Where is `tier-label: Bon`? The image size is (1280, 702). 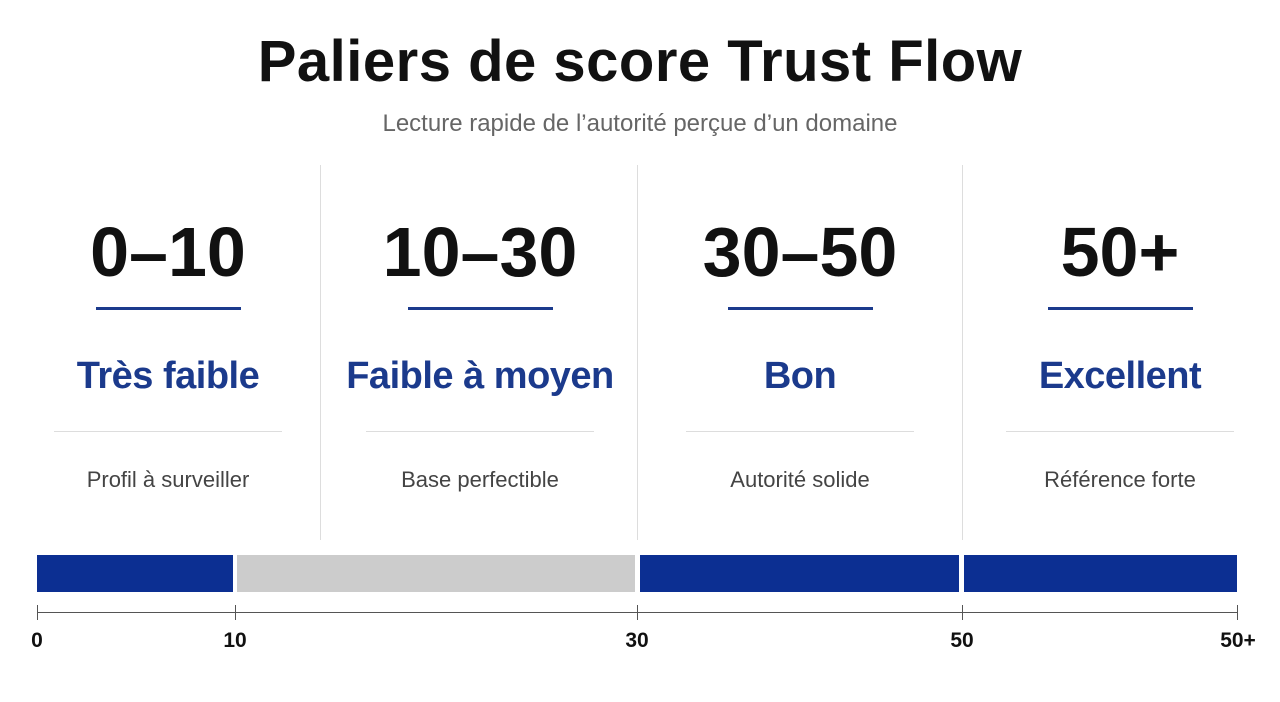 tier-label: Bon is located at coordinates (800, 376).